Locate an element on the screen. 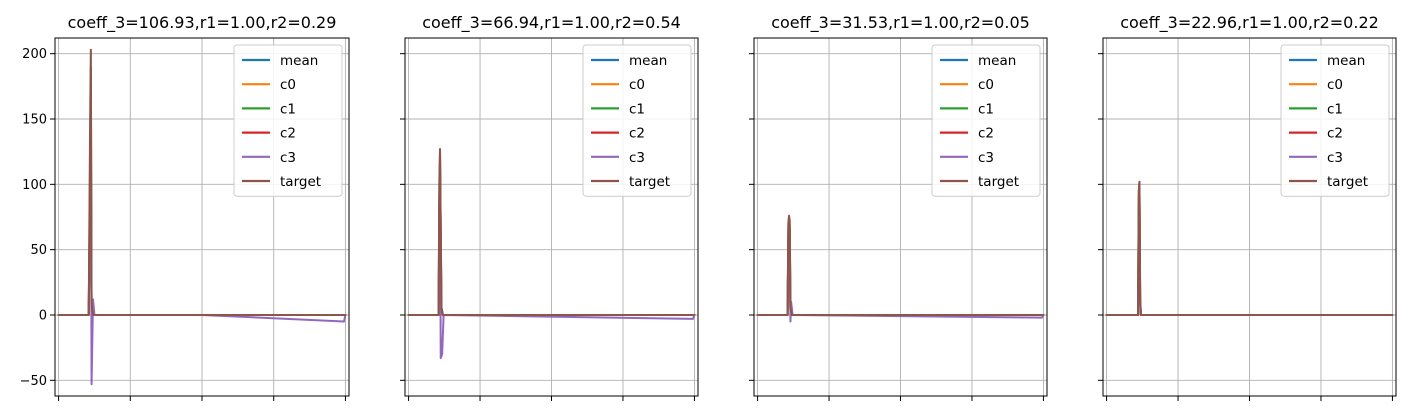 Image resolution: width=1414 pixels, height=416 pixels. y-tick-label: 150 is located at coordinates (34, 120).